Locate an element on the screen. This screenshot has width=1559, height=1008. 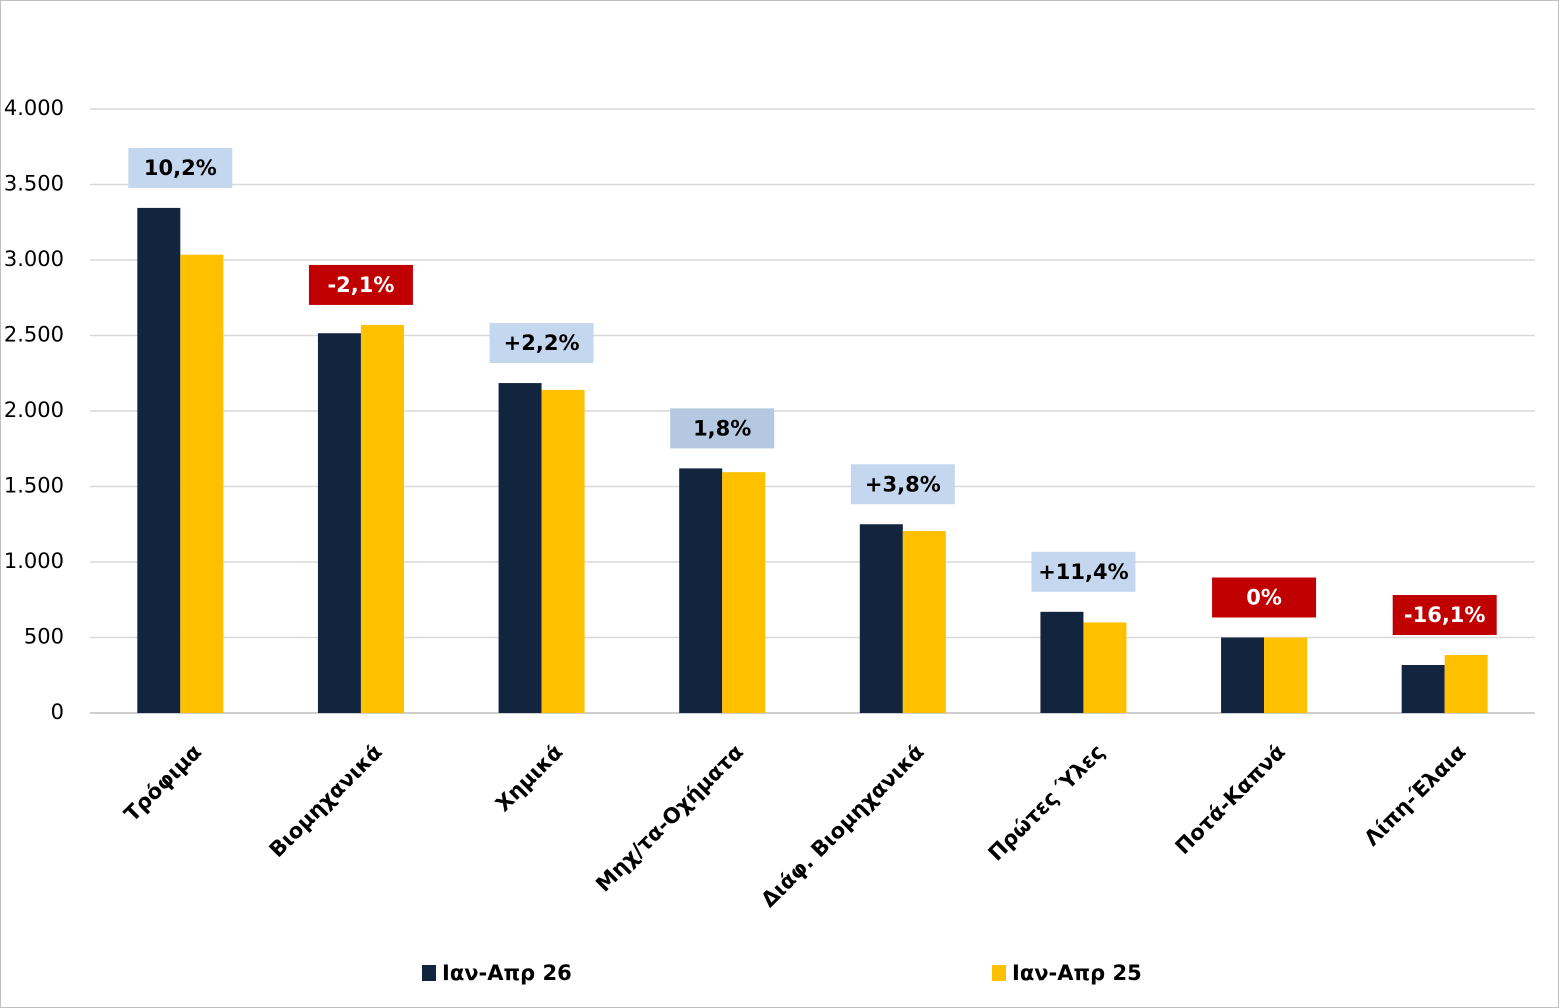
legend-label: Ιαν-Απρ 26 is located at coordinates (507, 973).